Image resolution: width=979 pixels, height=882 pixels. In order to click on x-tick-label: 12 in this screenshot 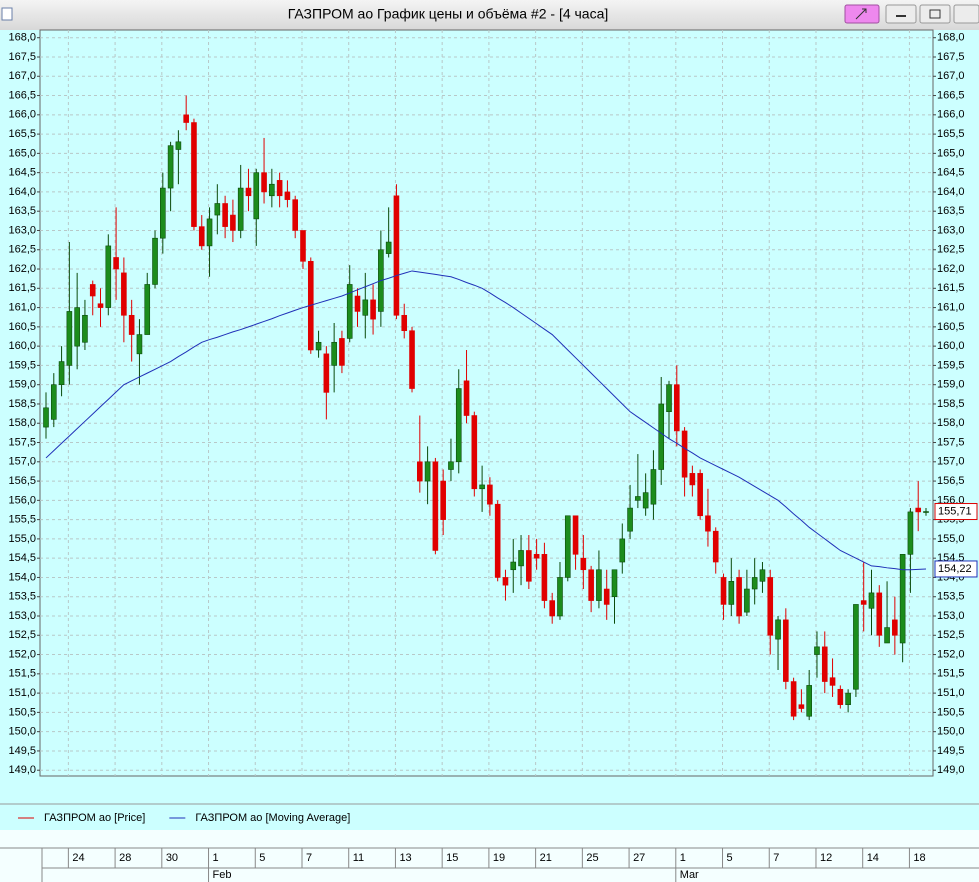, I will do `click(826, 858)`.